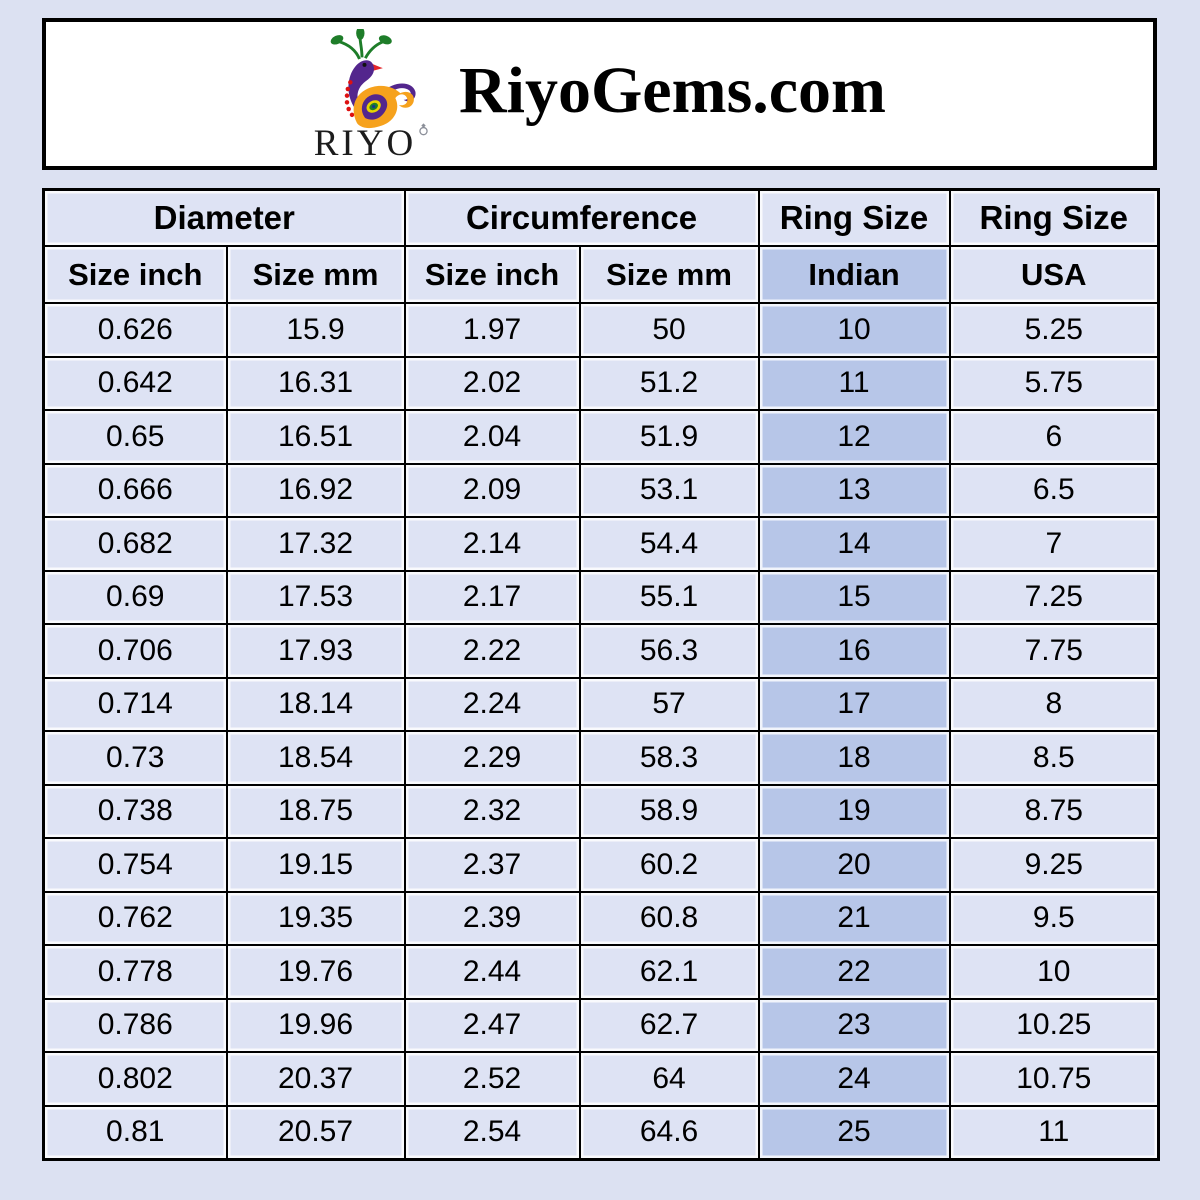 This screenshot has height=1200, width=1200. What do you see at coordinates (1054, 1025) in the screenshot?
I see `table-cell: 10.25` at bounding box center [1054, 1025].